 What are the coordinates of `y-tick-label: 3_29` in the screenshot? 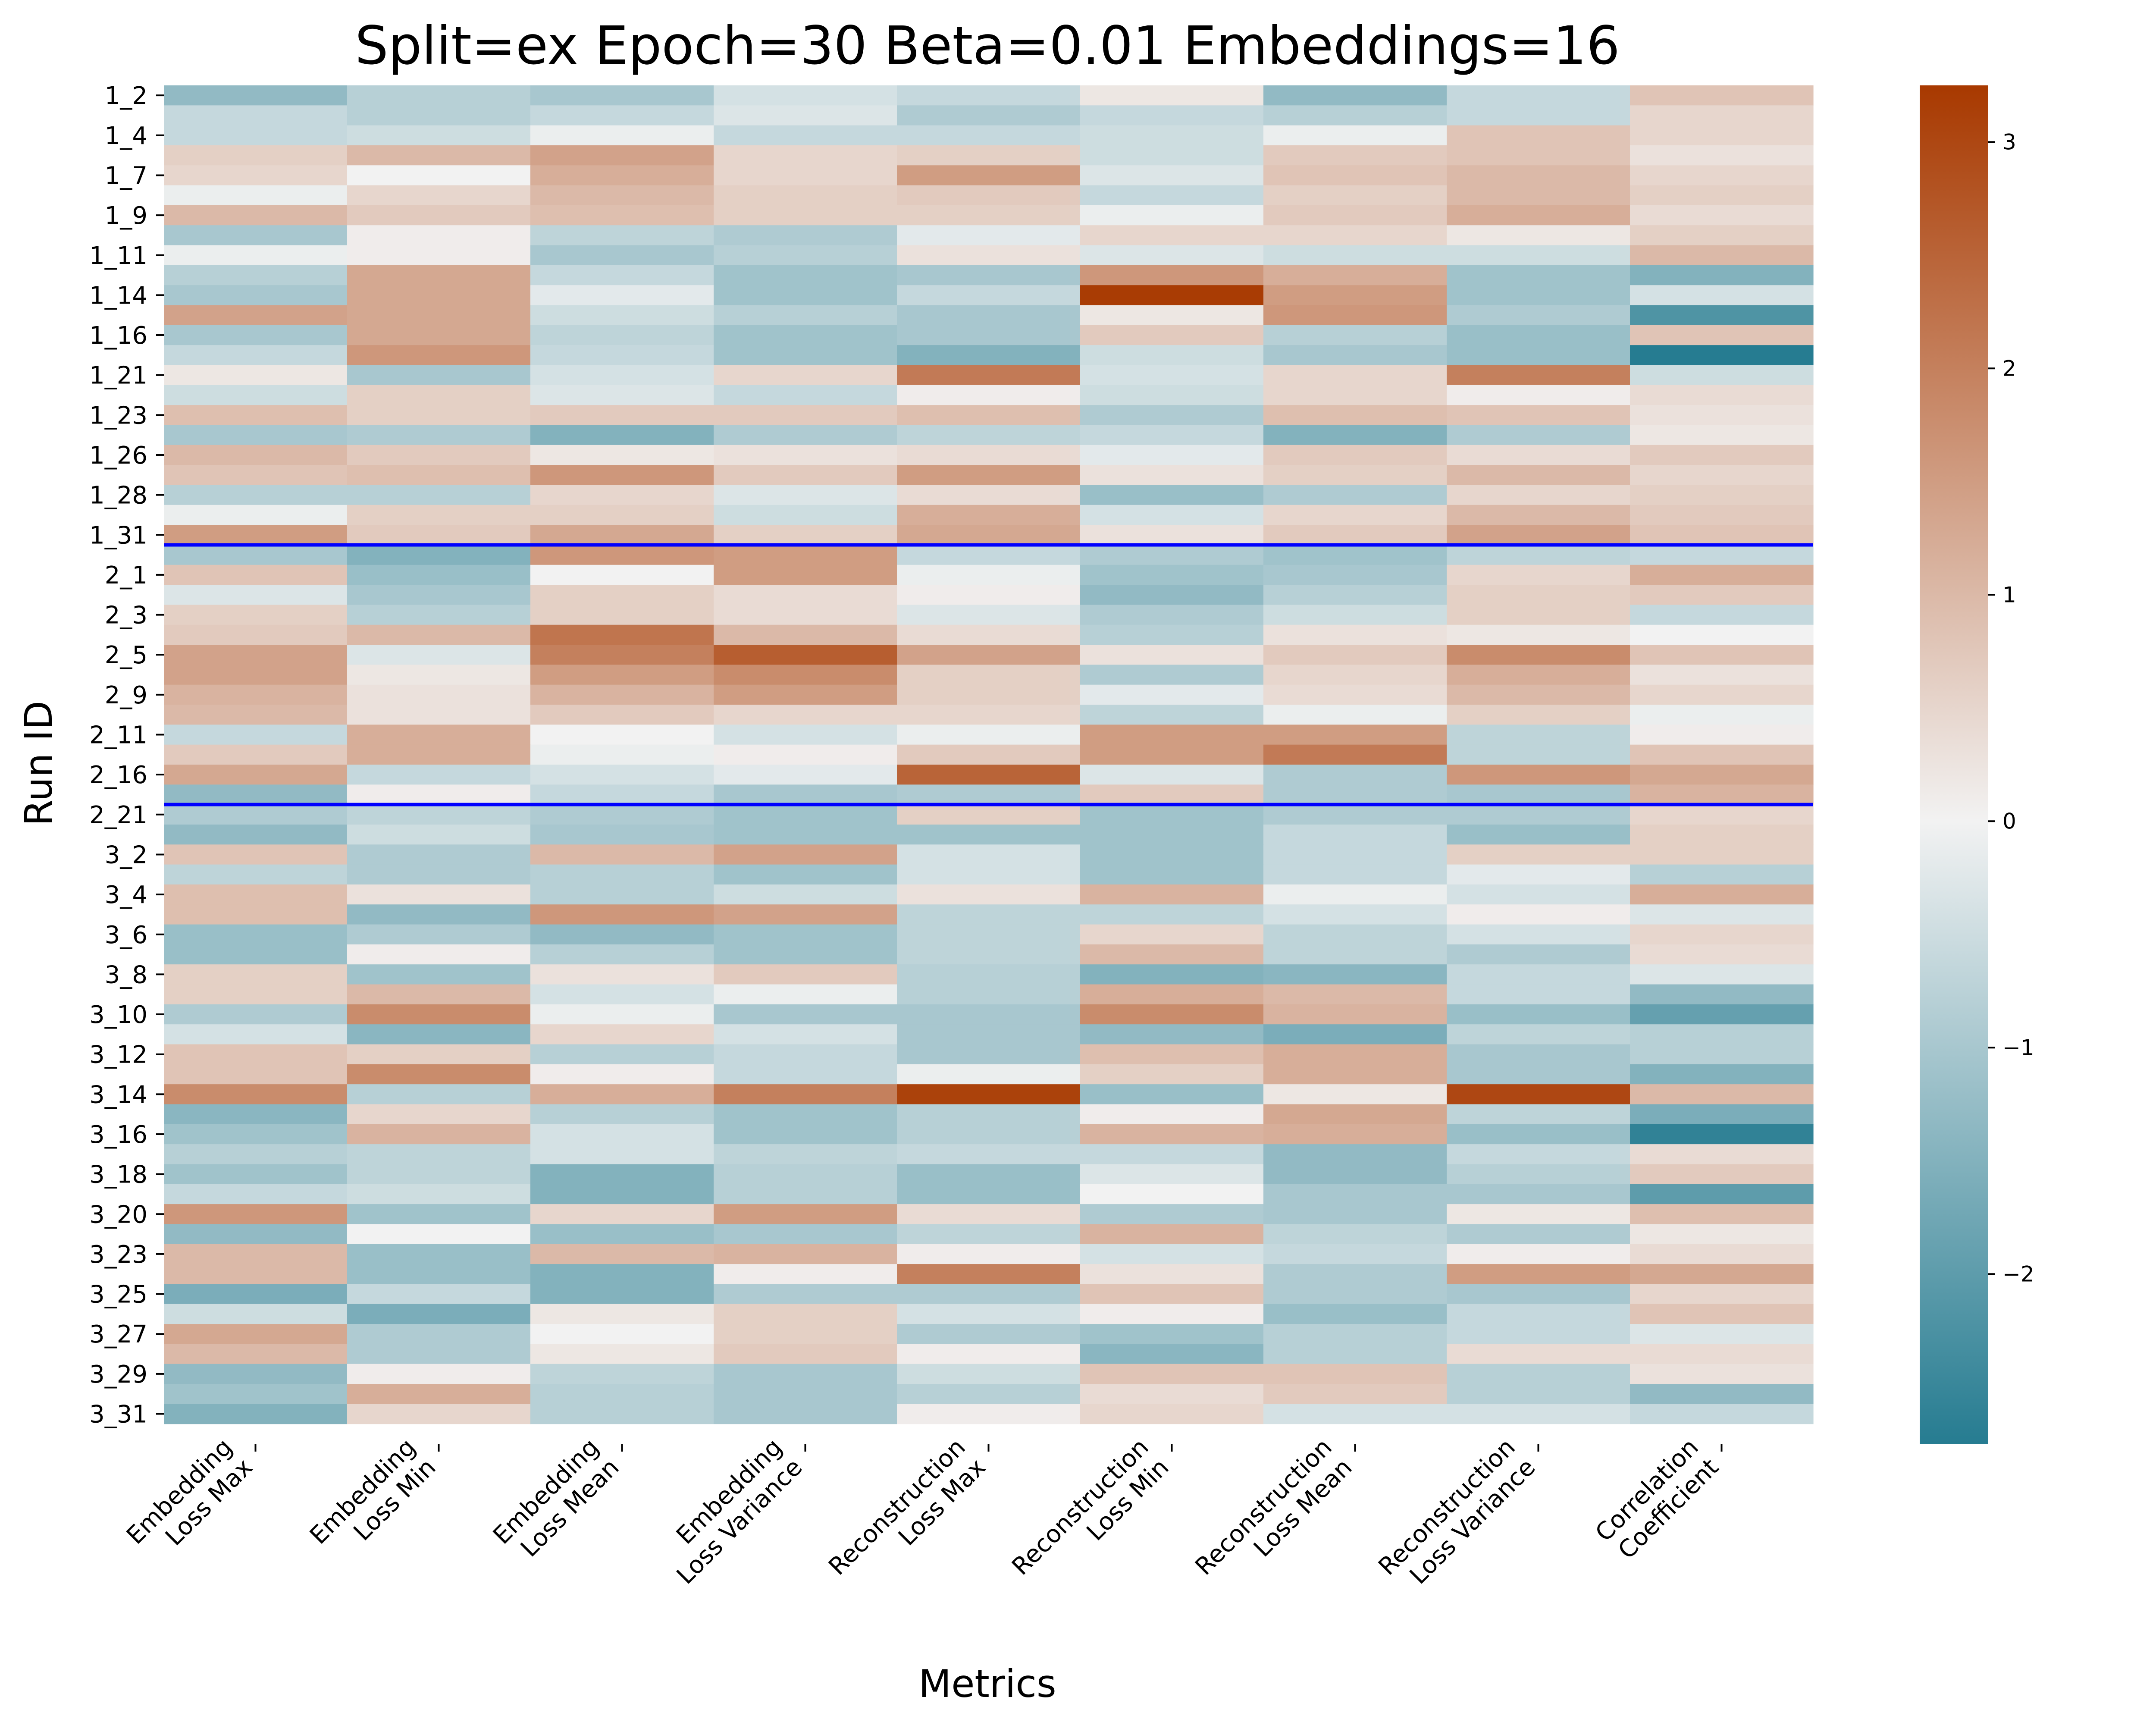 It's located at (118, 1375).